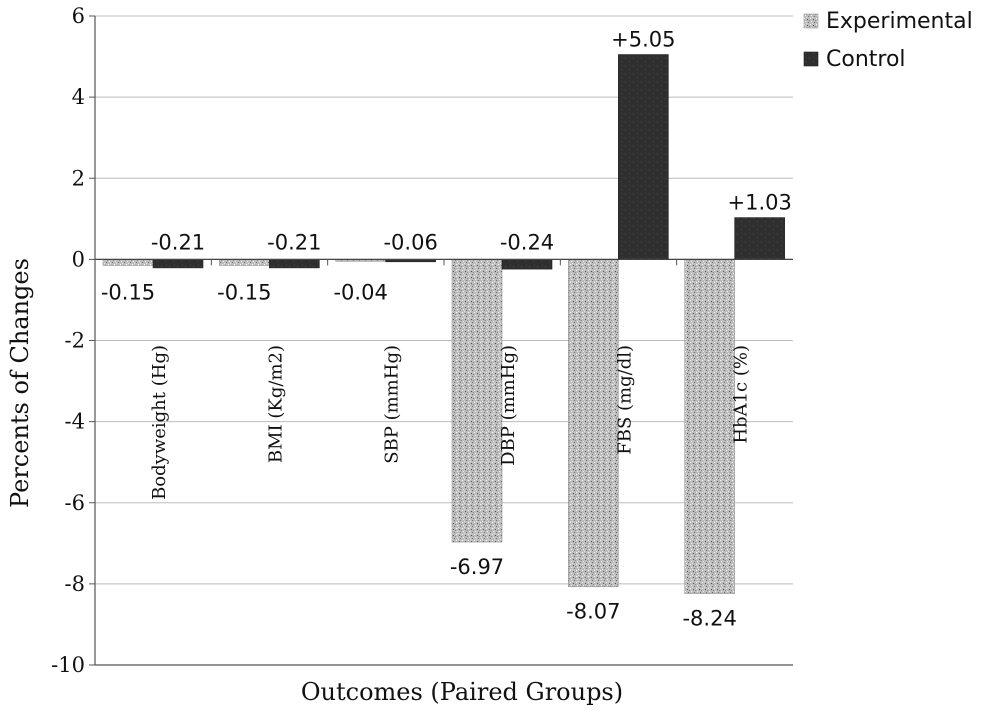  What do you see at coordinates (508, 405) in the screenshot?
I see `category-label: DBP (mmHg)` at bounding box center [508, 405].